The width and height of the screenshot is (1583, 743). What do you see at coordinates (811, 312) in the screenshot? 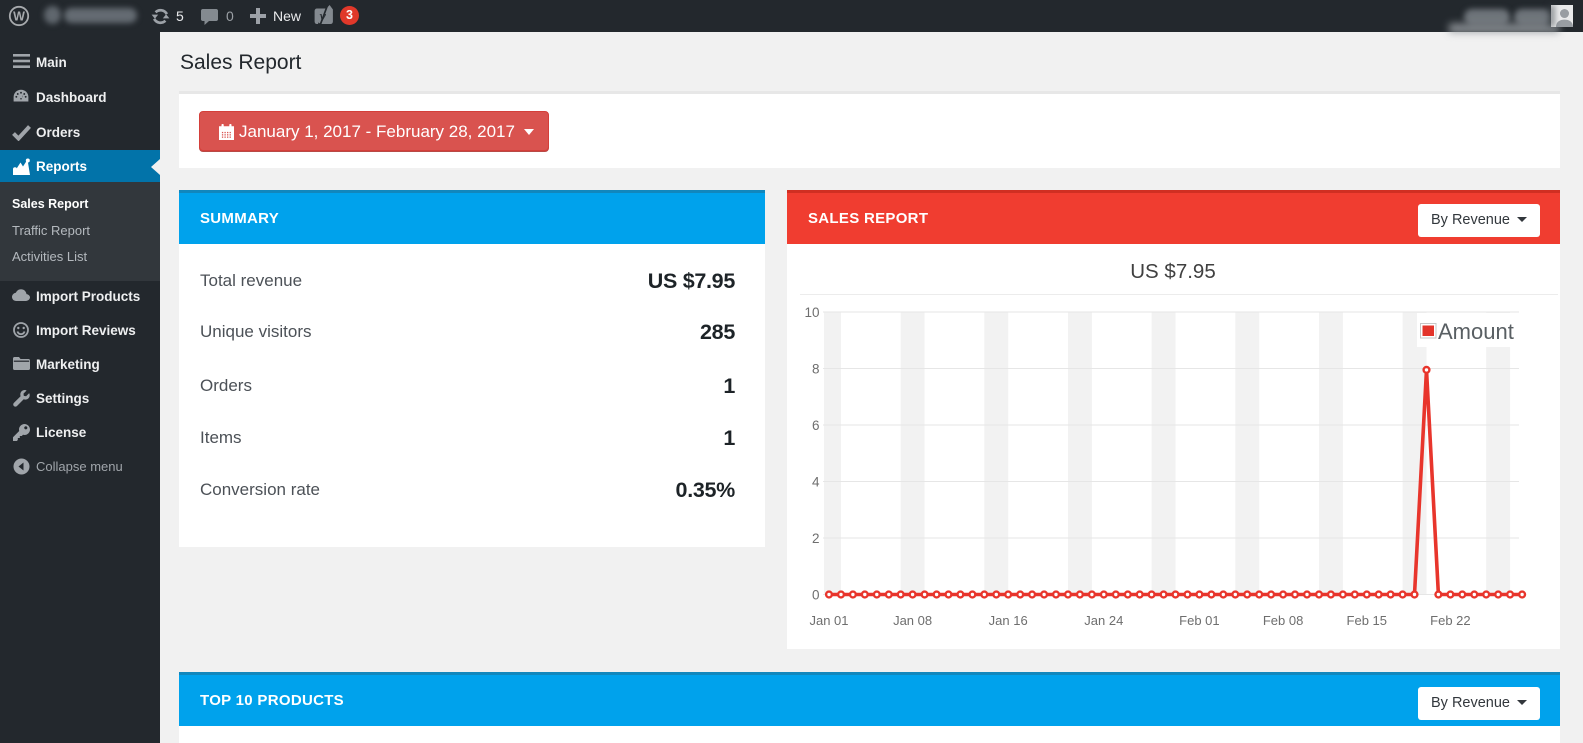
I see `svg-text: 10` at bounding box center [811, 312].